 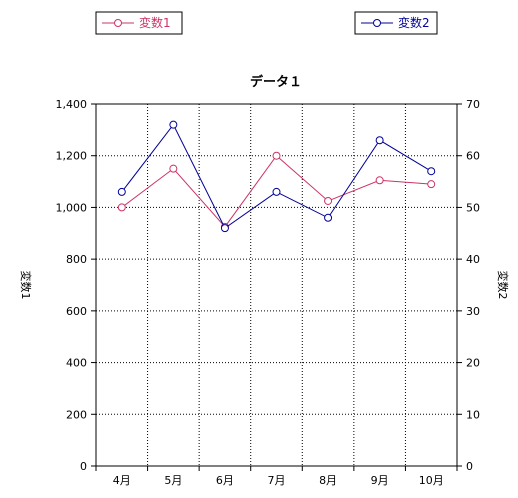 What do you see at coordinates (225, 480) in the screenshot?
I see `x-tick-label: 6月` at bounding box center [225, 480].